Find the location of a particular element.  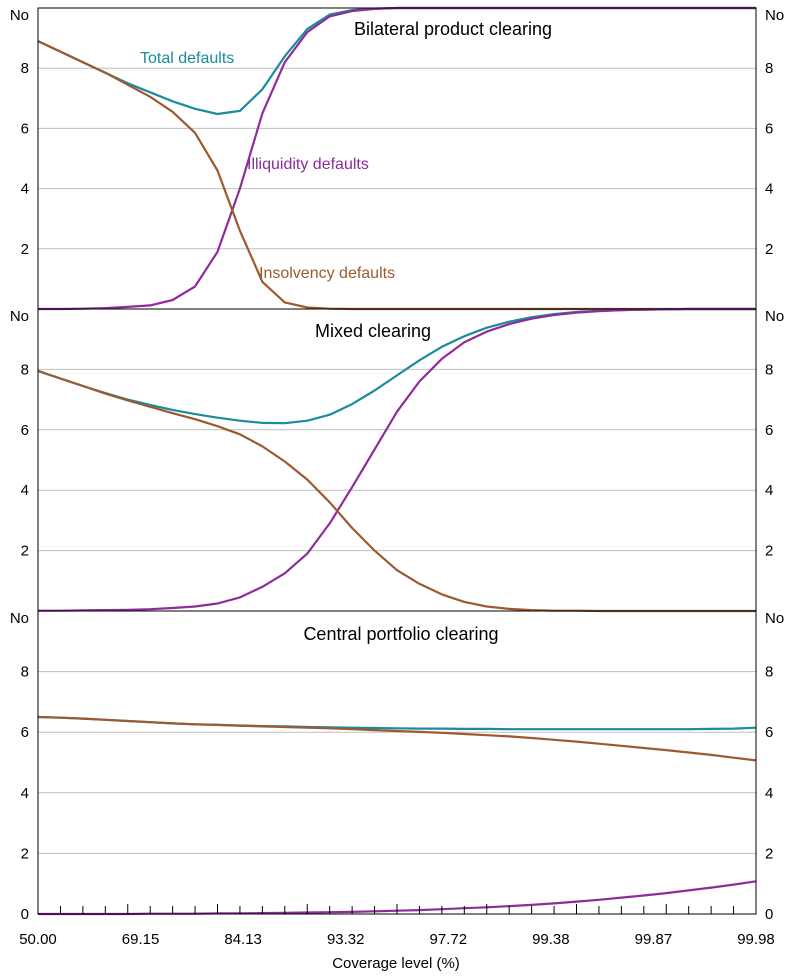

x-tick-label: 99.87 is located at coordinates (654, 939).